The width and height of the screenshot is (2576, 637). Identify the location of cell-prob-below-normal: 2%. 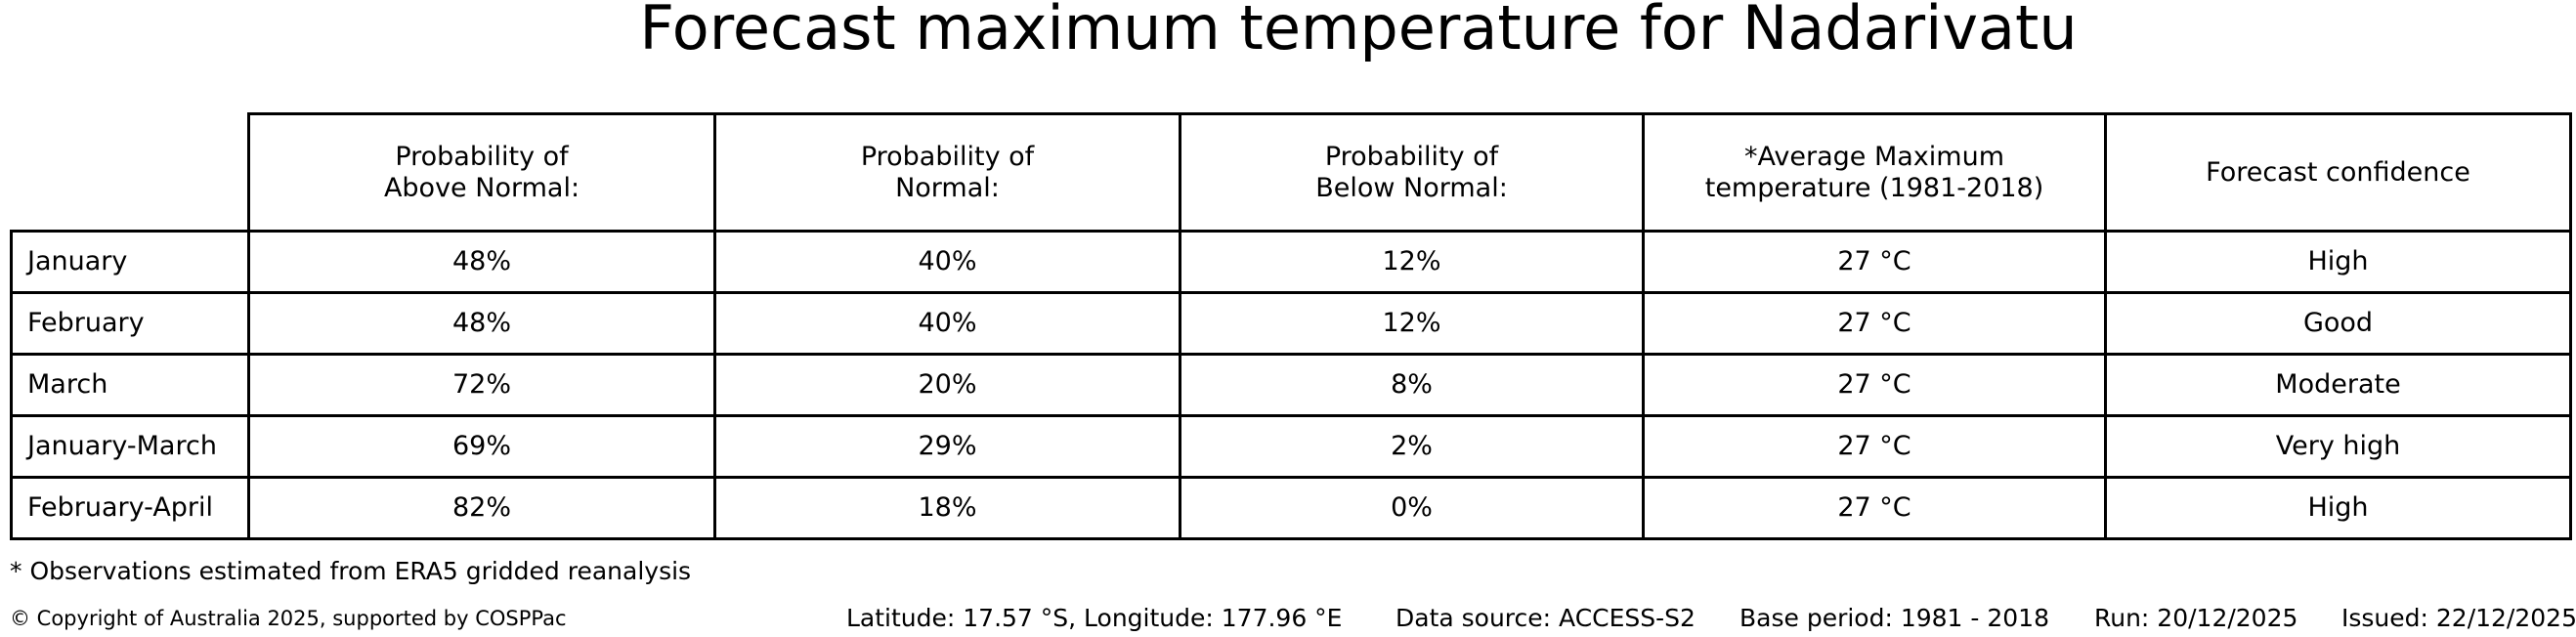
(1412, 446).